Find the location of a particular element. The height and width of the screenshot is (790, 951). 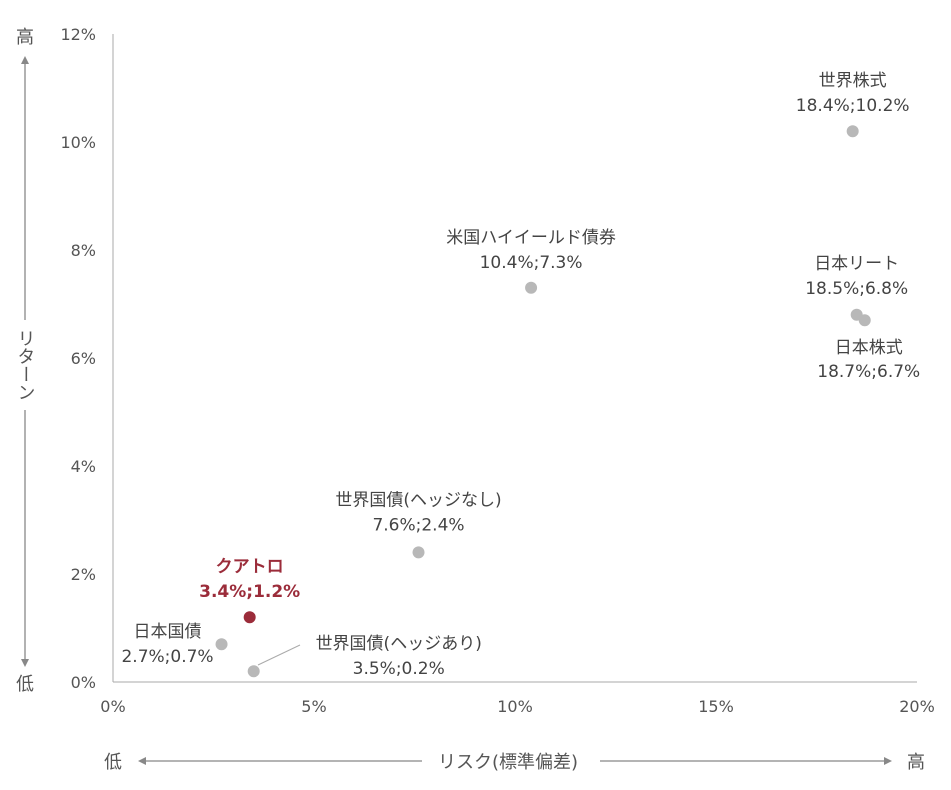

y-low-label: 低 is located at coordinates (25, 684).